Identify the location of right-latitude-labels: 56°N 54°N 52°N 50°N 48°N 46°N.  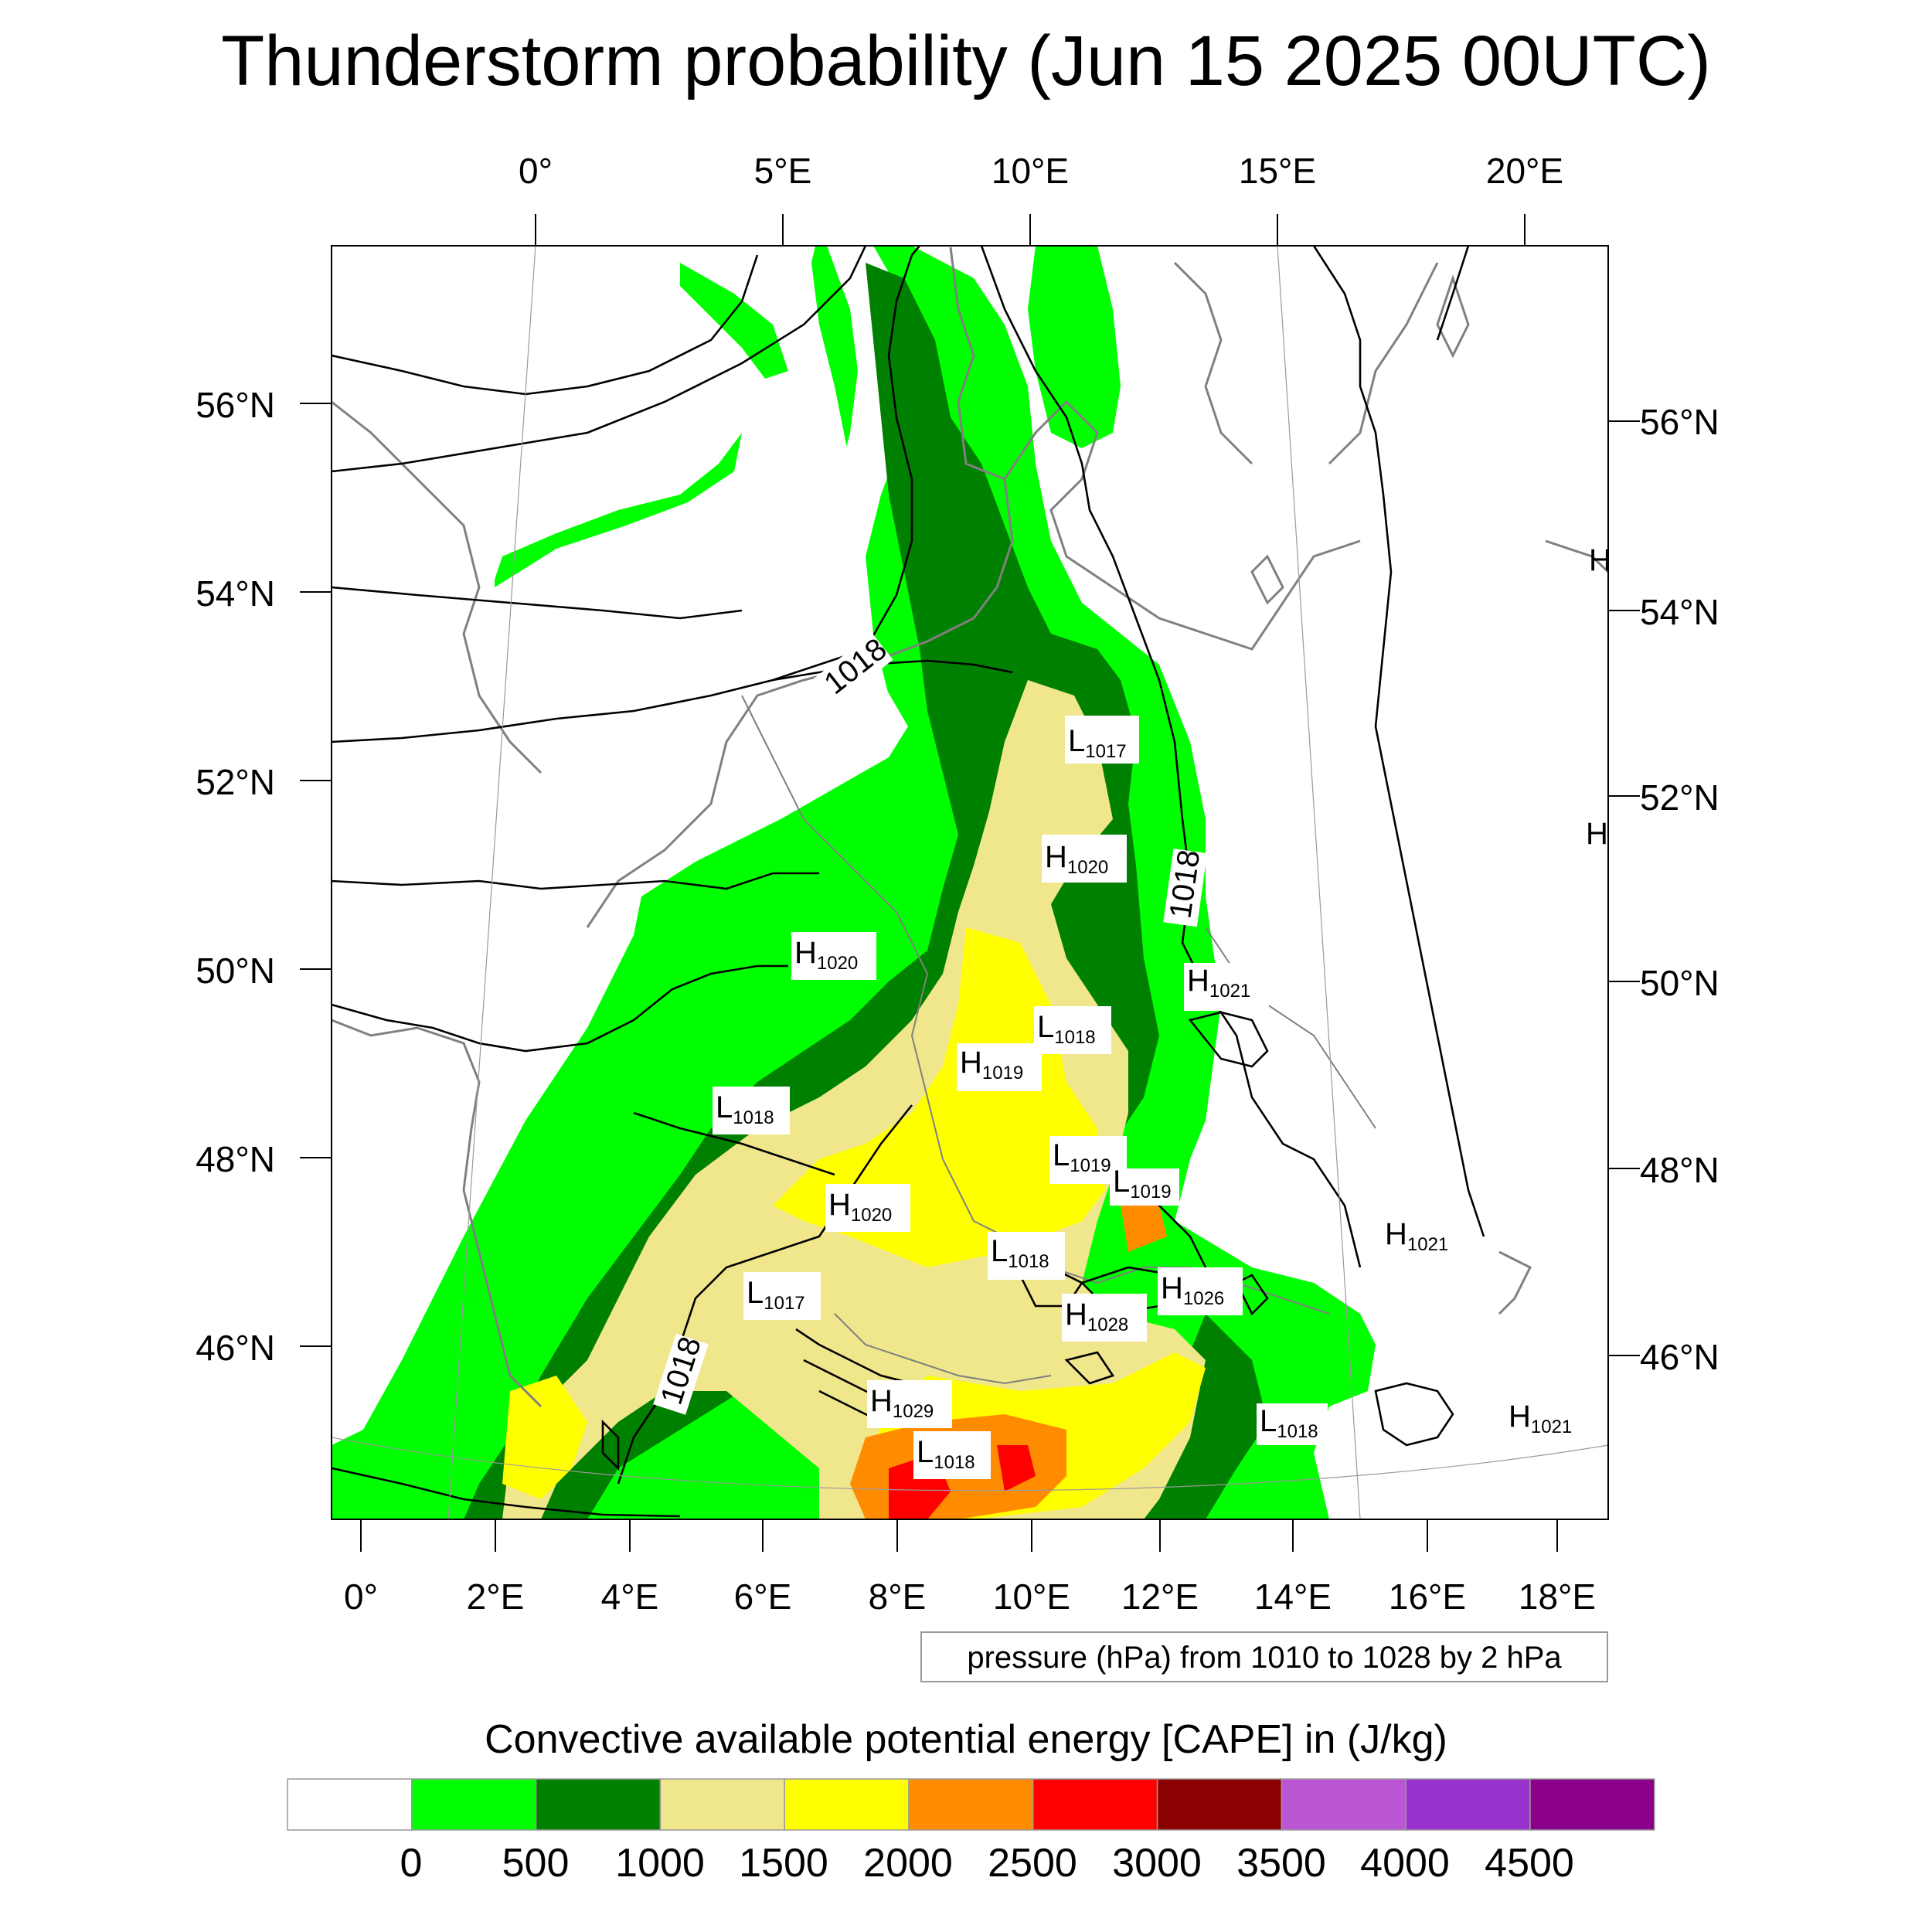
(1680, 890).